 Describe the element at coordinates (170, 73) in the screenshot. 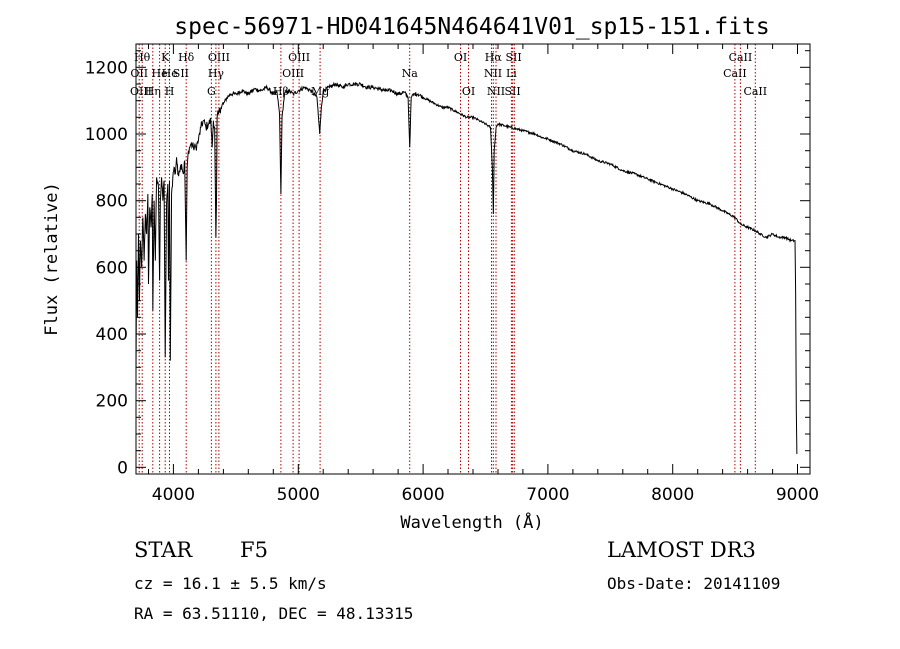

I see `line-label-11: He` at that location.